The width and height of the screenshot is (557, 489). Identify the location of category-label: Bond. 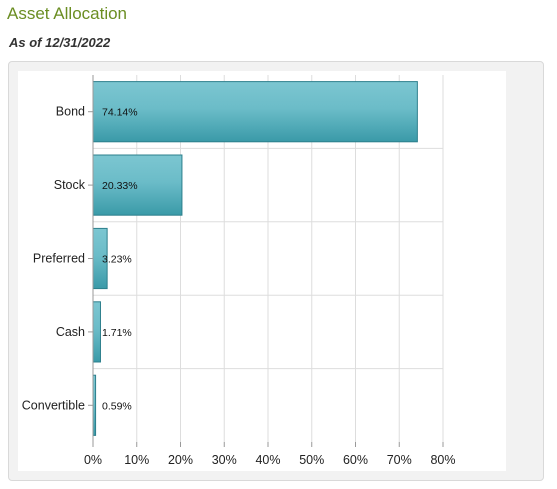
(70, 112).